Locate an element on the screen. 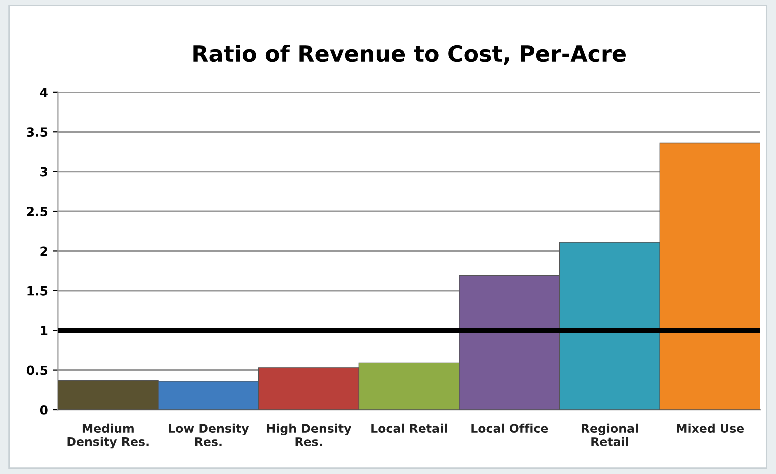 This screenshot has height=474, width=776. y-tick-label: 3 is located at coordinates (44, 172).